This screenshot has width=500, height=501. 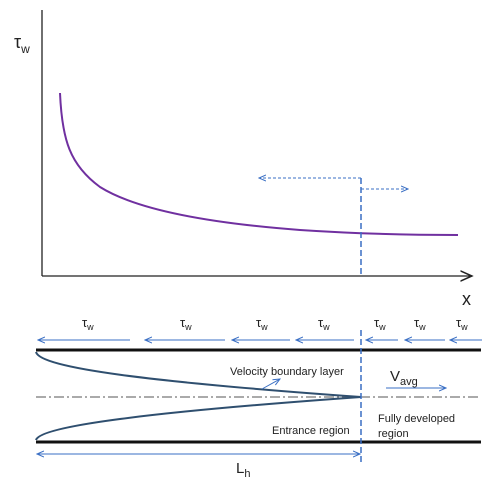 I want to click on length-label: Lh, so click(x=243, y=470).